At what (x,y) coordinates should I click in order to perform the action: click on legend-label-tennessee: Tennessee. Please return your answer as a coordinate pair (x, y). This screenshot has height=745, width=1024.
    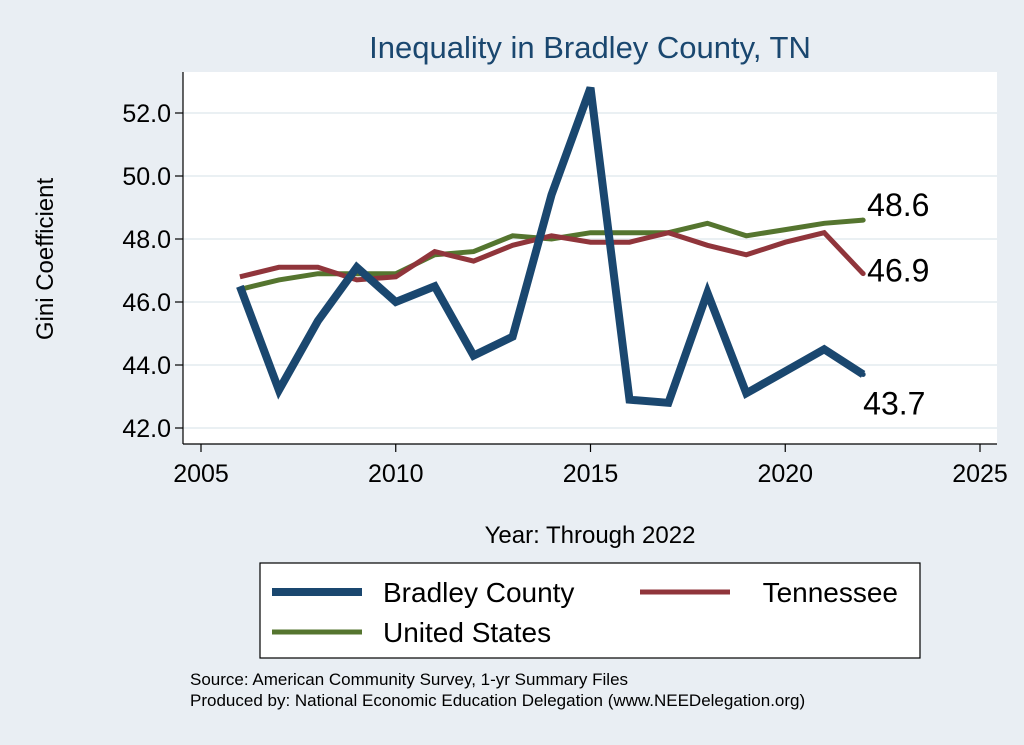
    Looking at the image, I should click on (830, 592).